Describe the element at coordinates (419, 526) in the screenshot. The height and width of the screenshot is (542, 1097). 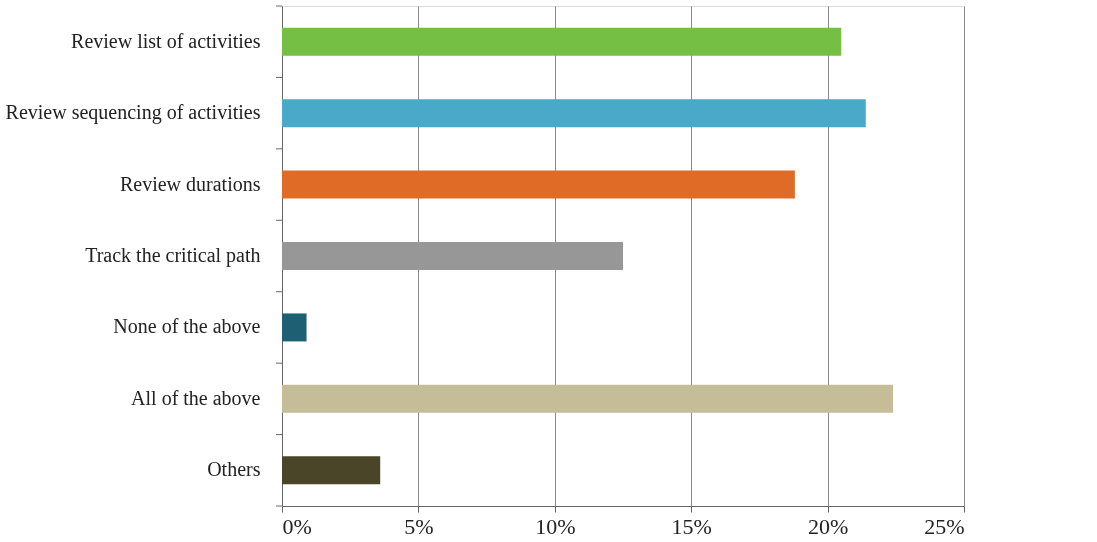
I see `x-tick-label: 5%` at that location.